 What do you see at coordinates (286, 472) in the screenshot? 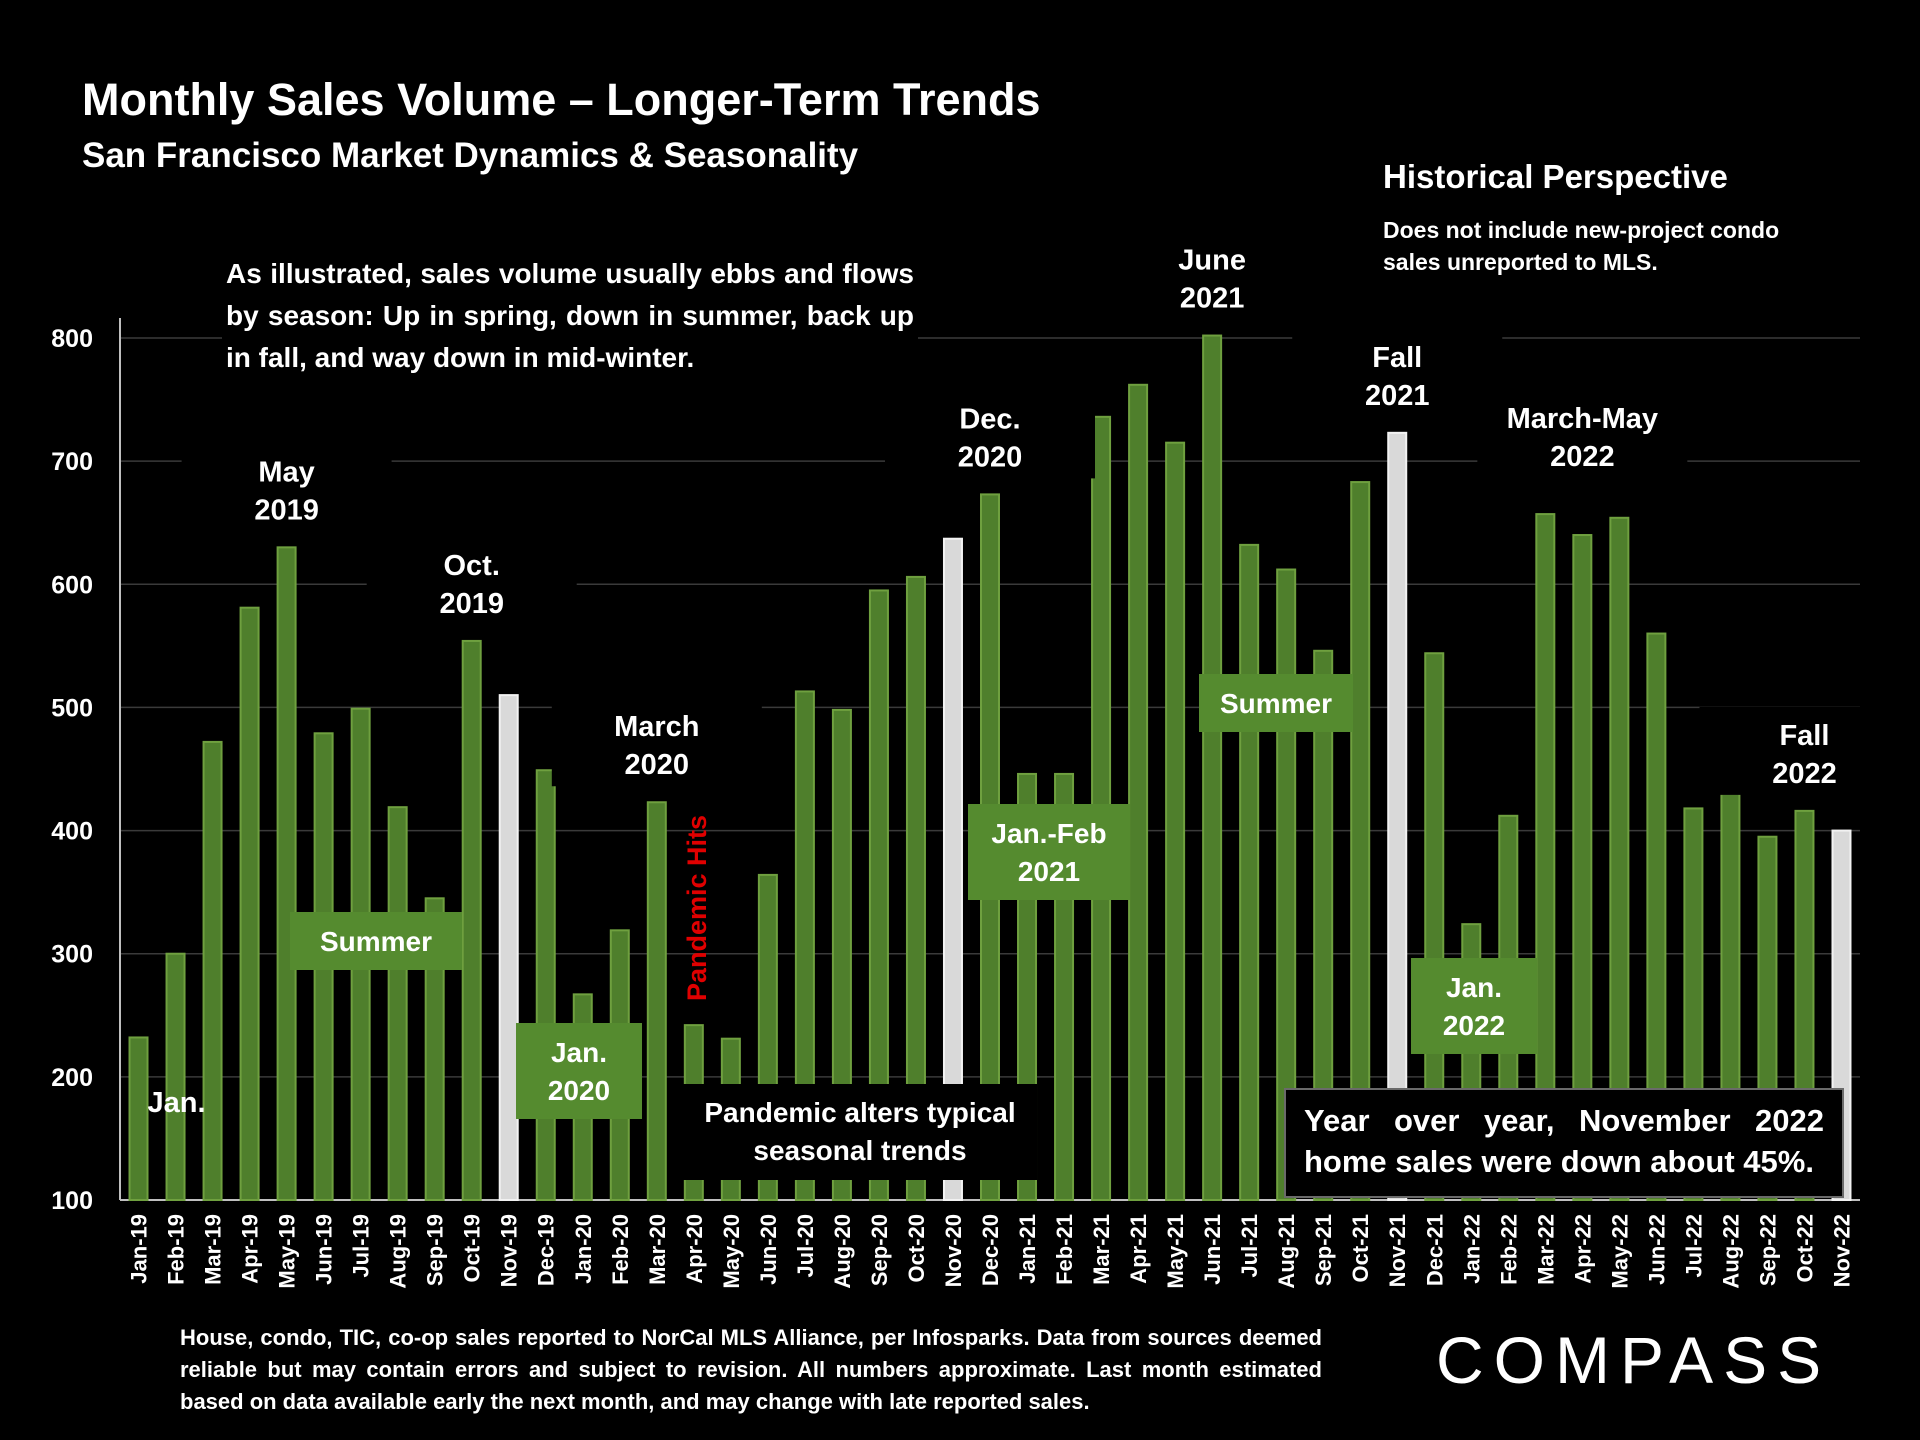
I see `annotation-label: May` at bounding box center [286, 472].